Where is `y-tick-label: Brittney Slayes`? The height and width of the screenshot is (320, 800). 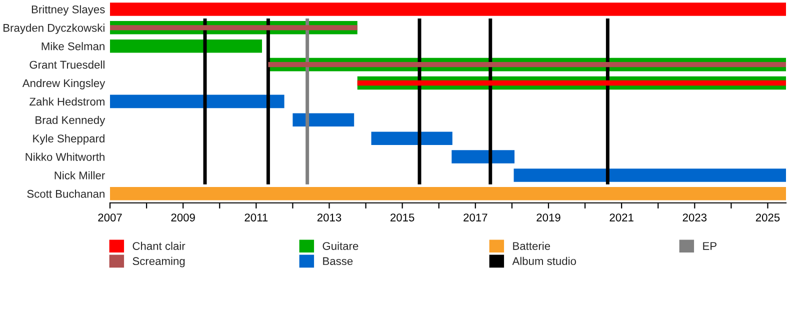
y-tick-label: Brittney Slayes is located at coordinates (68, 10).